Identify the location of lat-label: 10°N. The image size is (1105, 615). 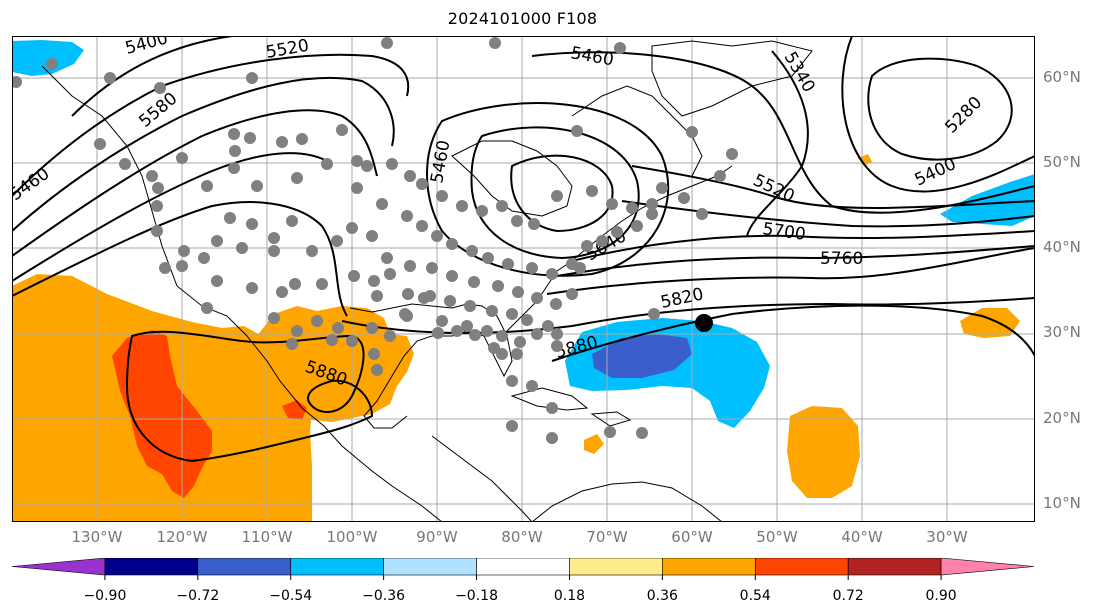
(1062, 503).